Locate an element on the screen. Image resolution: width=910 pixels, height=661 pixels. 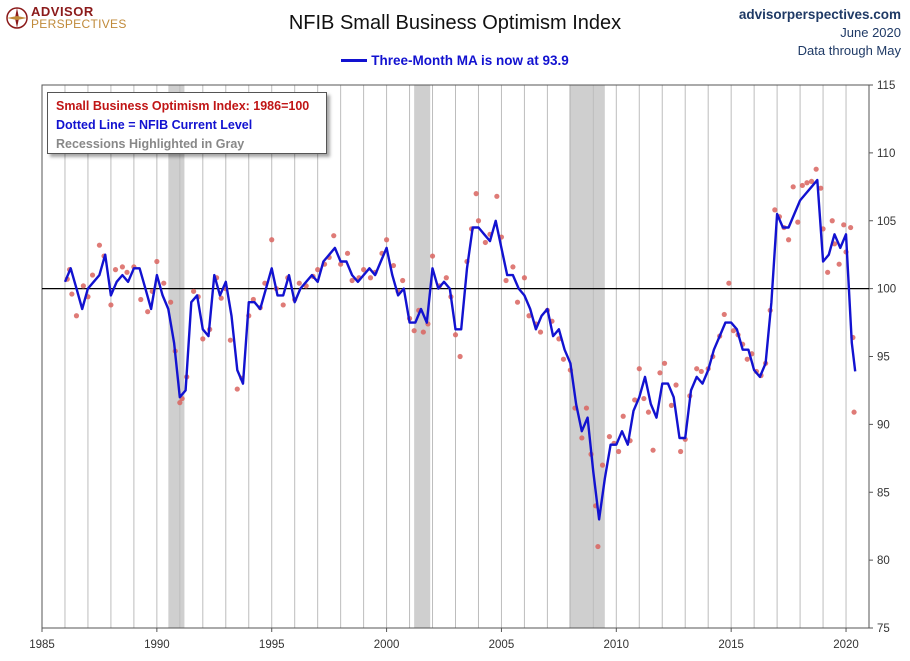
y-tick-label: 75 is located at coordinates (883, 629).